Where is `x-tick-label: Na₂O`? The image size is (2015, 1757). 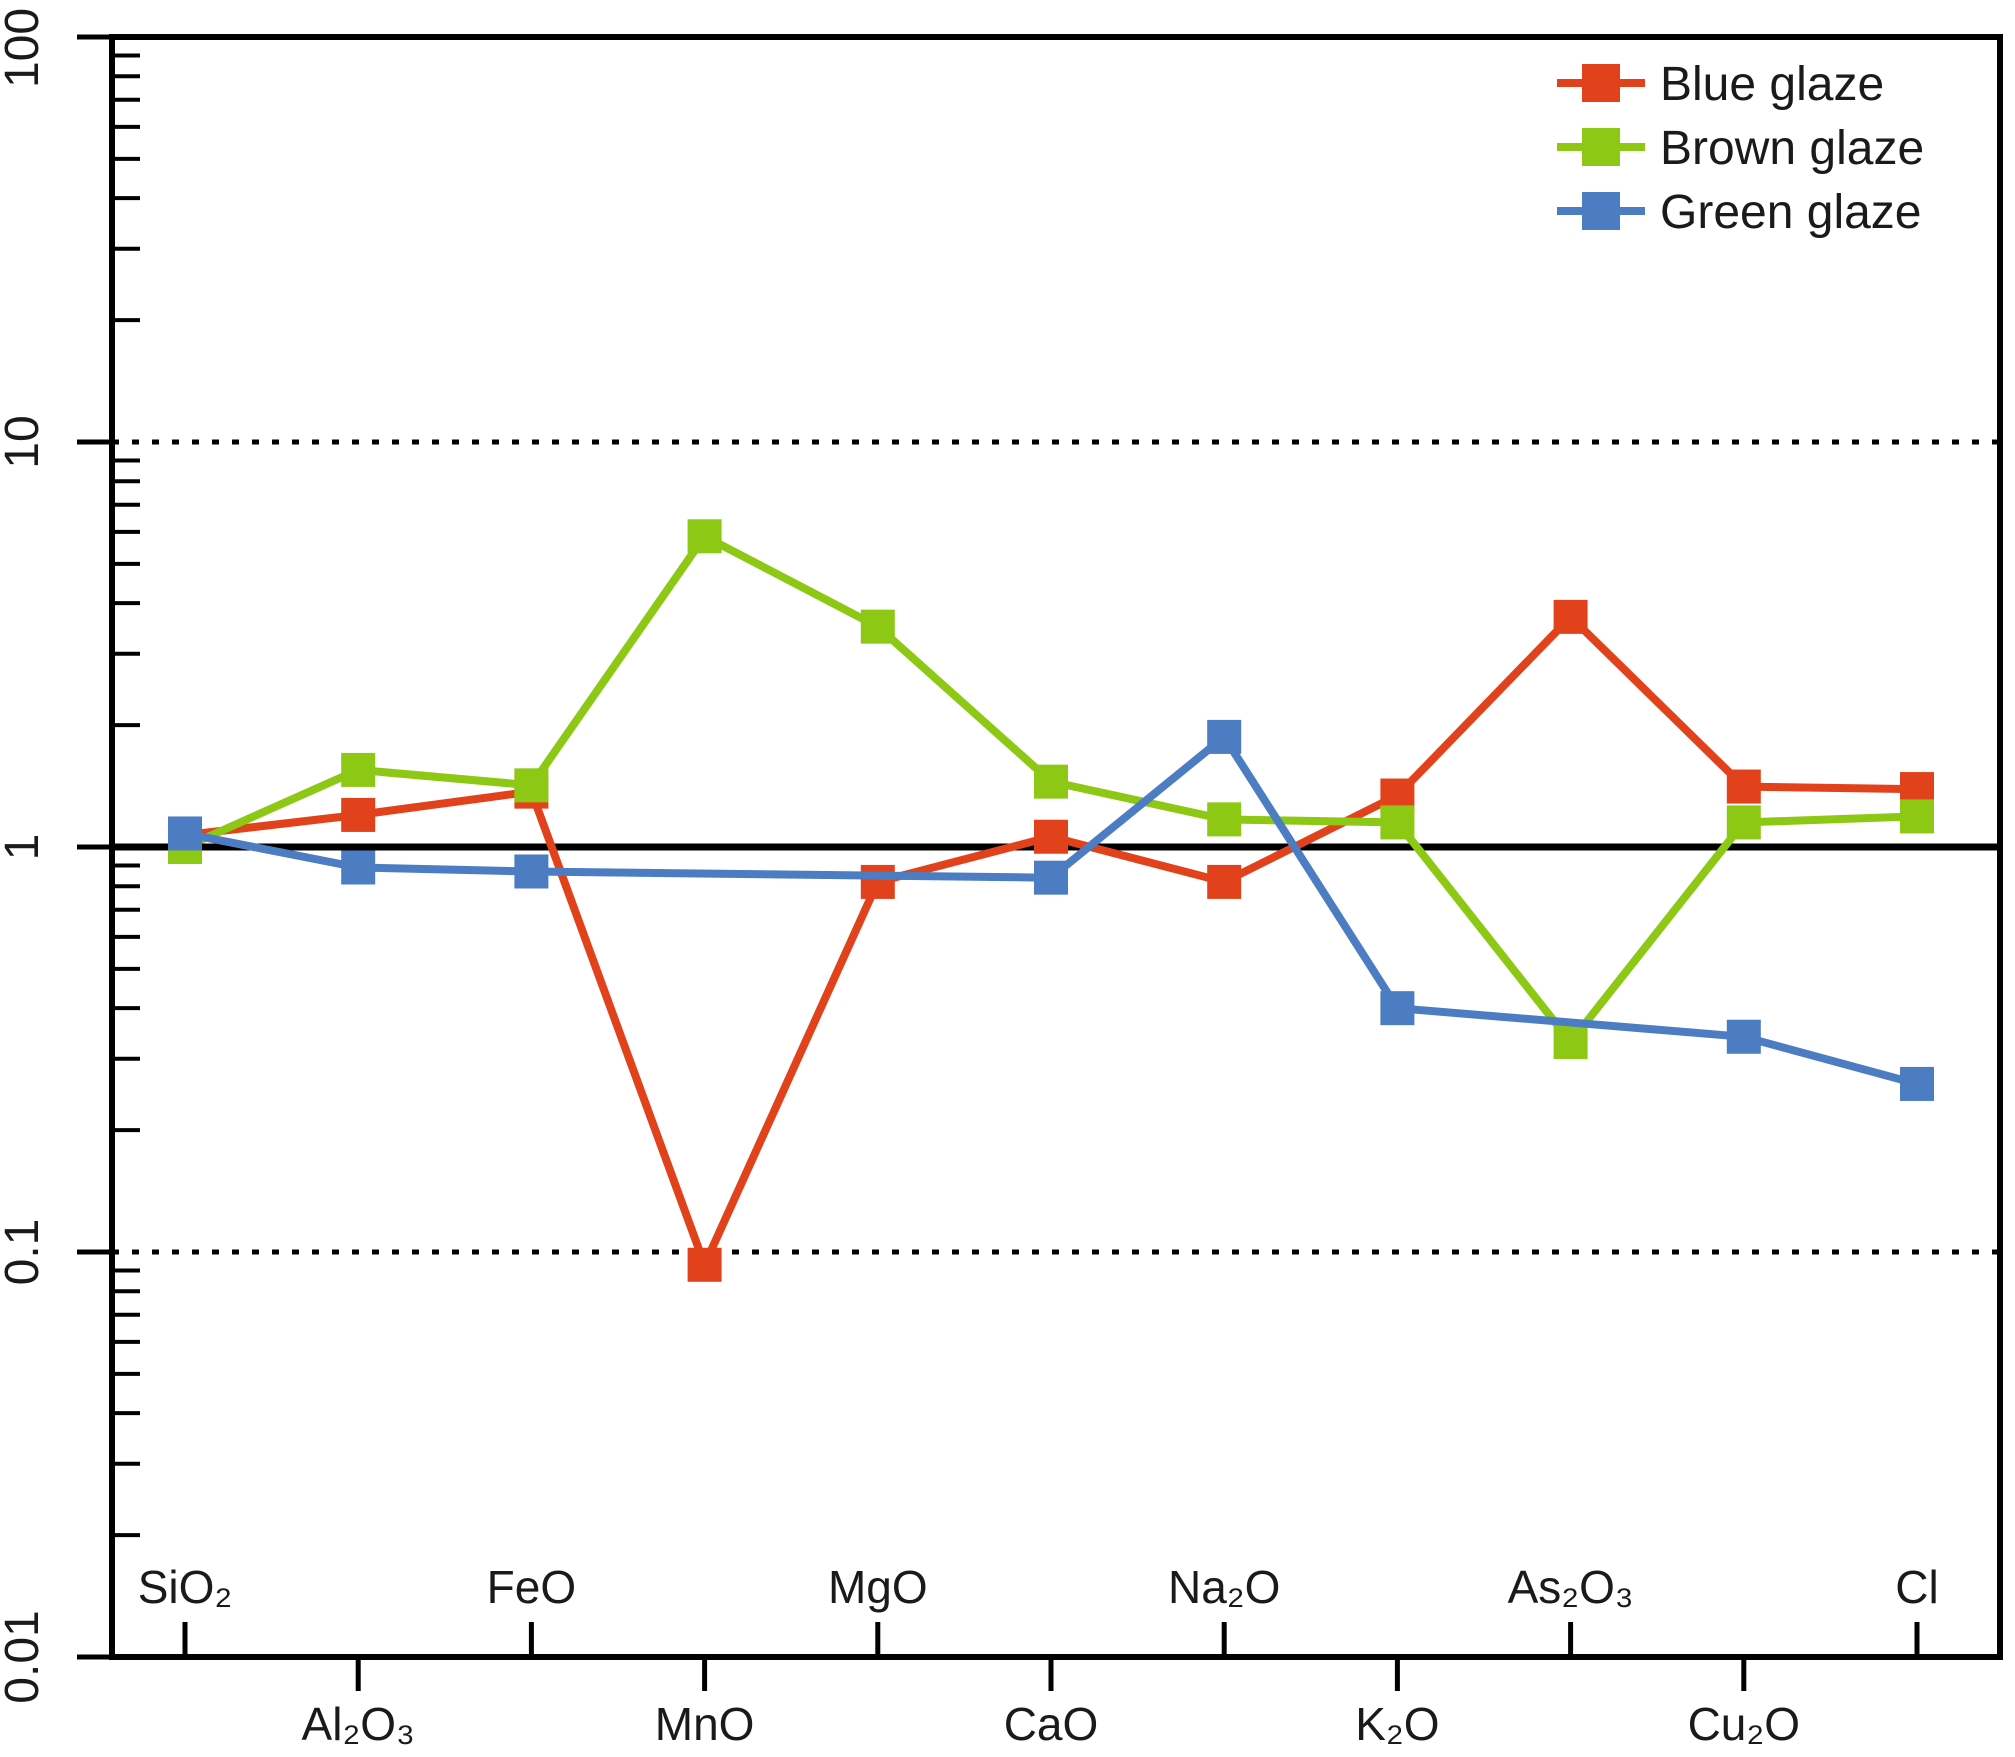 x-tick-label: Na₂O is located at coordinates (1224, 1587).